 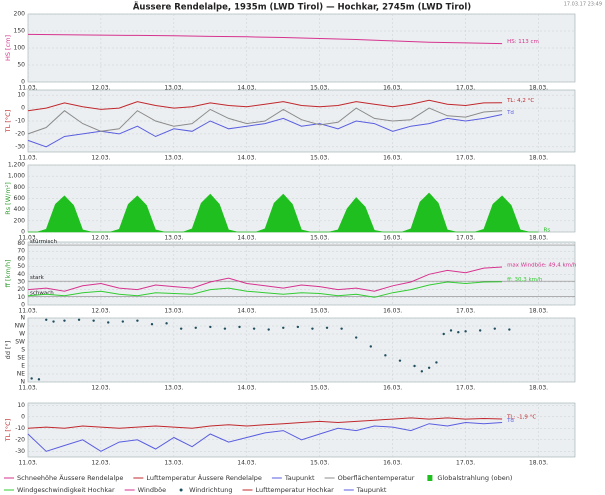 I want to click on y-tick-label: S, so click(x=23, y=350).